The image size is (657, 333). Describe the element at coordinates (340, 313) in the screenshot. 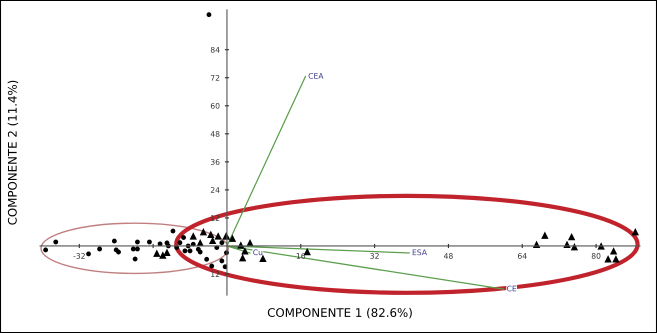

I see `x-axis-title: COMPONENTE 1 (82.6%)` at that location.